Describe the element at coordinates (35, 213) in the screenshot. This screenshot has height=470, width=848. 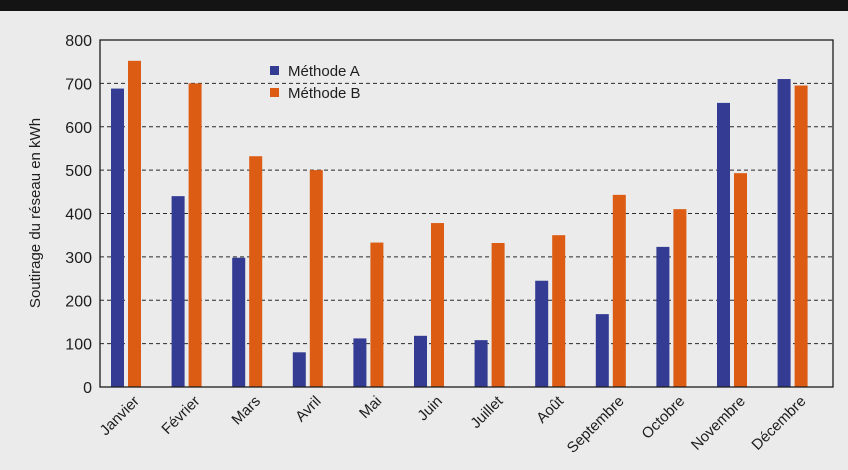
I see `y-axis-label: Soutirage du réseau en kWh` at that location.